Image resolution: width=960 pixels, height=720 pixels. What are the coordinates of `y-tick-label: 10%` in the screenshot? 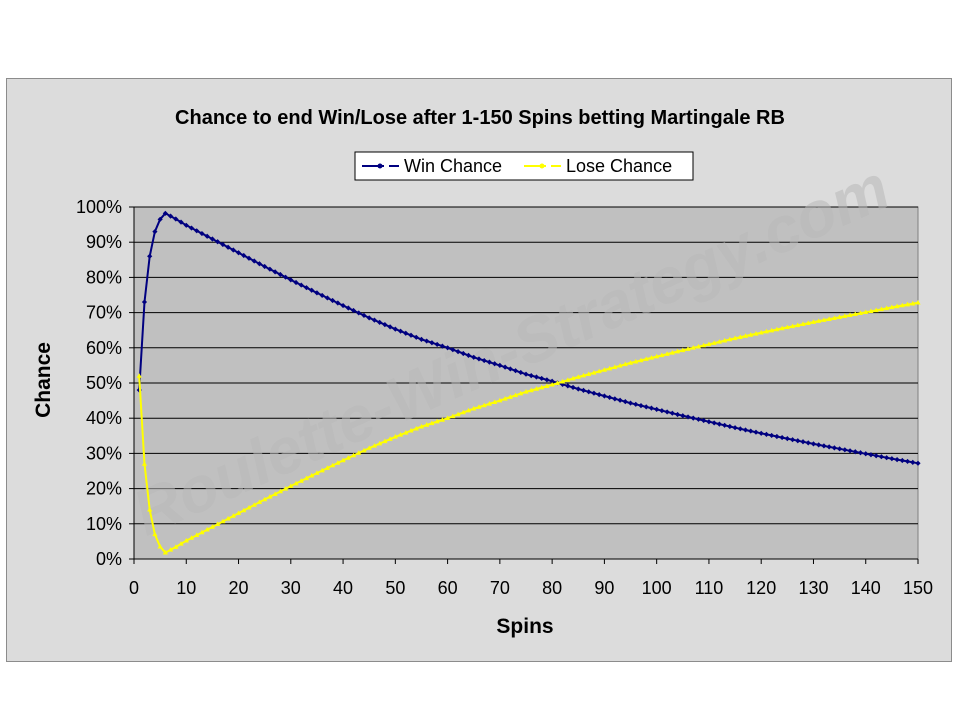 It's located at (104, 524).